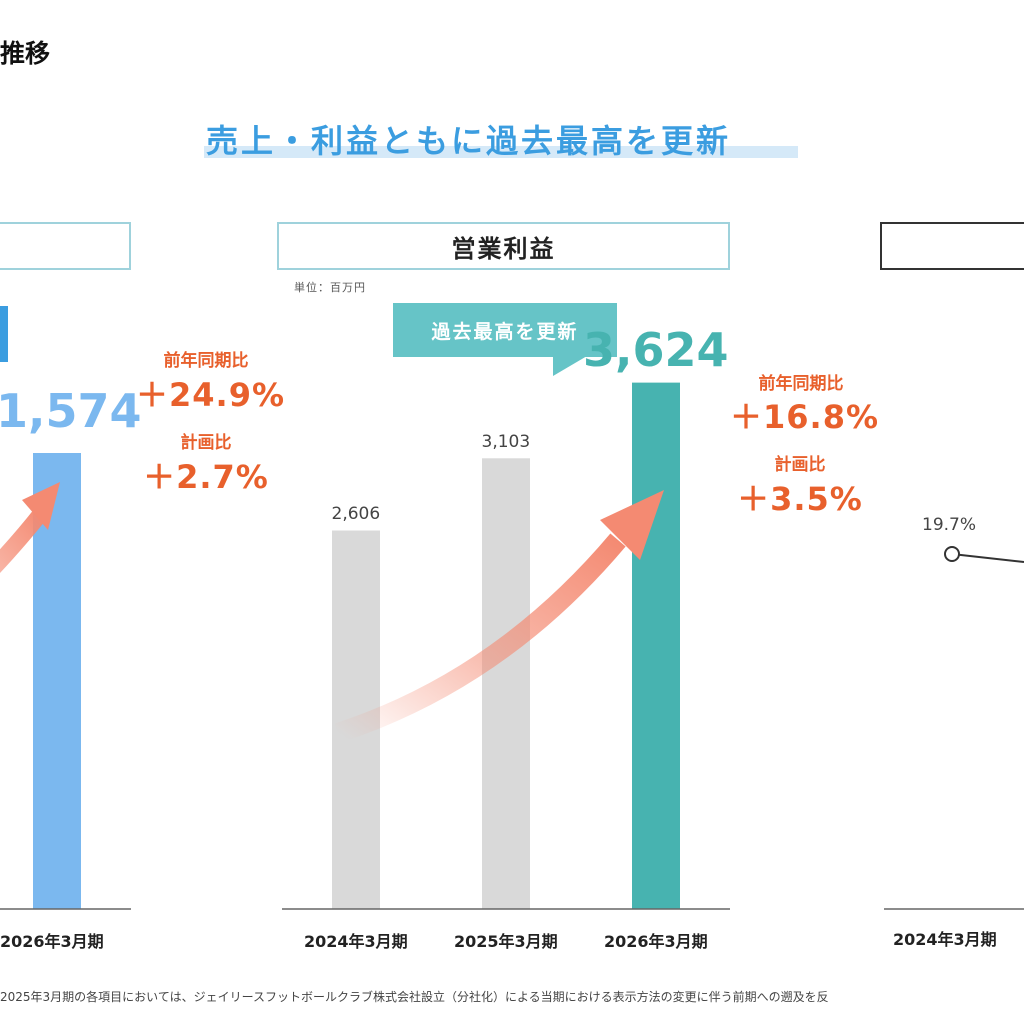 The image size is (1024, 1024). Describe the element at coordinates (41, 506) in the screenshot. I see `left-arrow-head` at that location.